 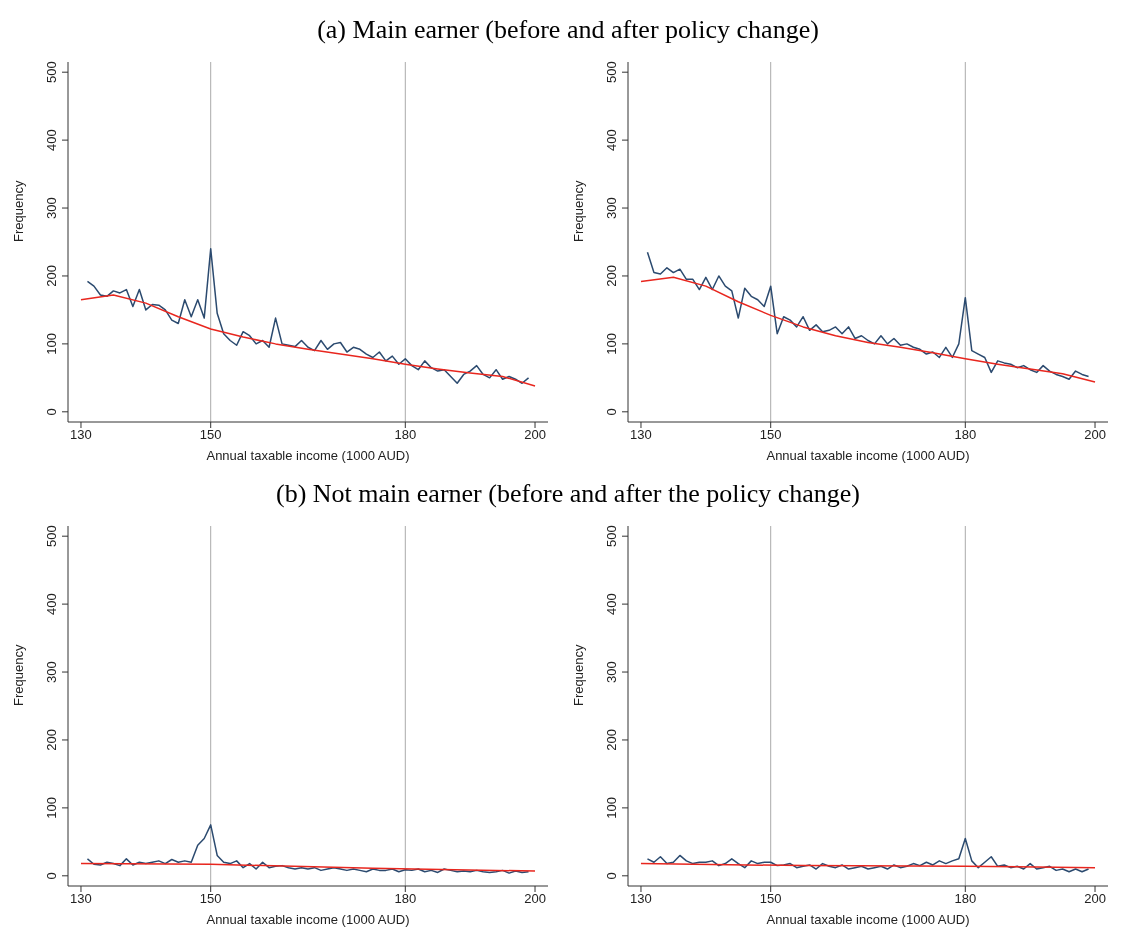 What do you see at coordinates (568, 494) in the screenshot?
I see `chart-title: (b) Not main earner (before and after the policy change)` at bounding box center [568, 494].